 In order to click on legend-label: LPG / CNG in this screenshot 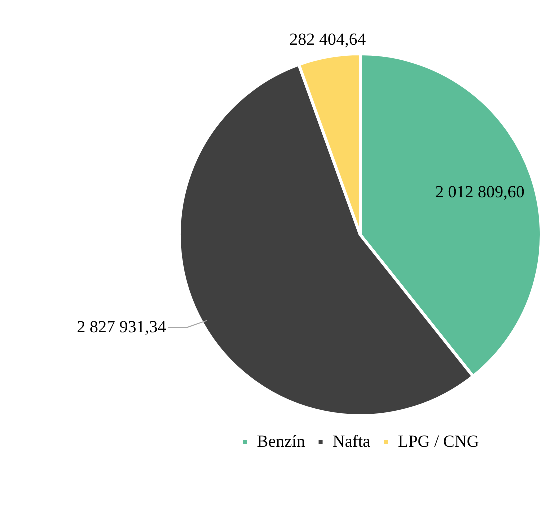, I will do `click(439, 441)`.